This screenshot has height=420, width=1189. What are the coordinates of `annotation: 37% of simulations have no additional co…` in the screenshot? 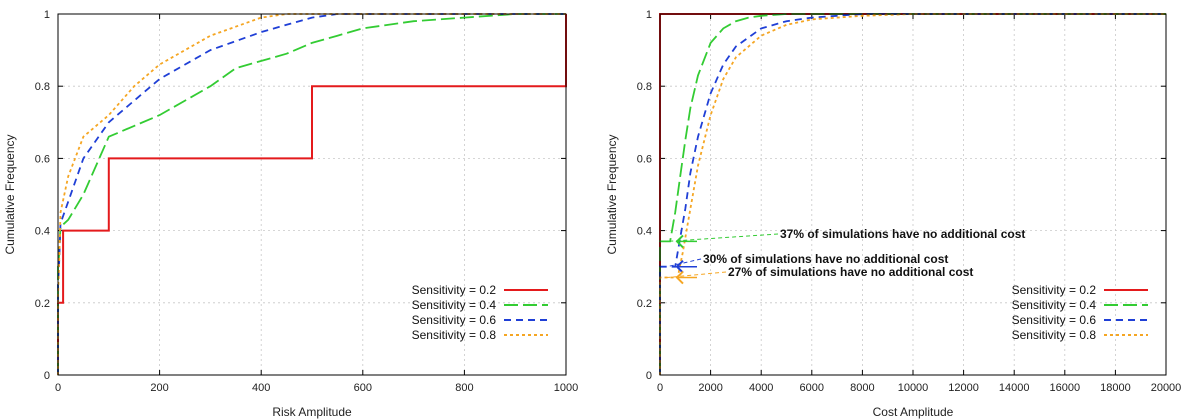 It's located at (845, 238).